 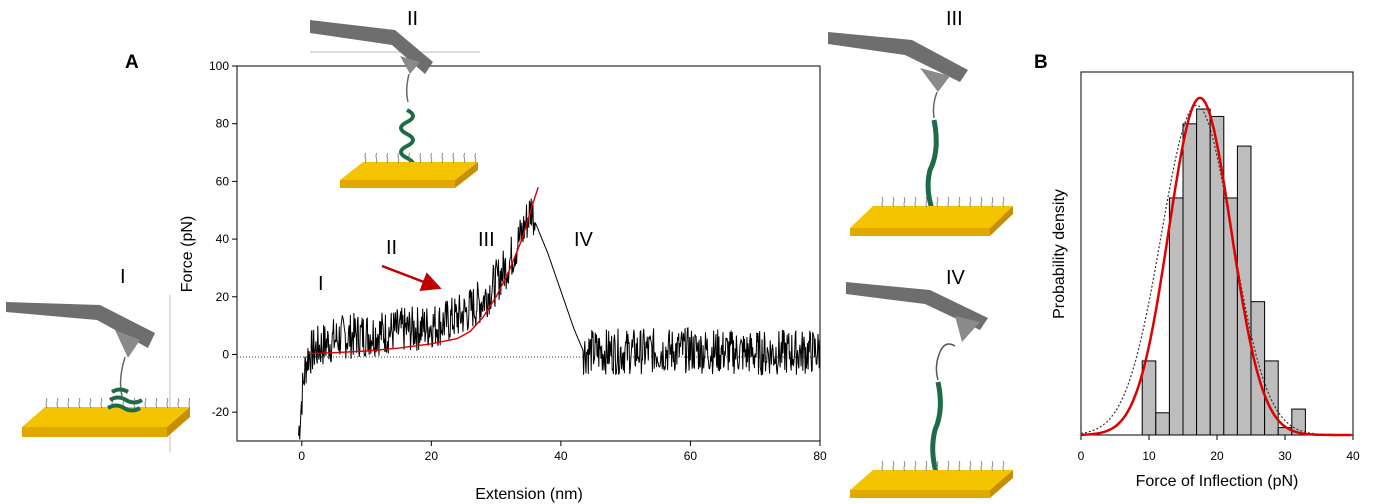 I want to click on panel-letter-b: B, so click(x=1041, y=62).